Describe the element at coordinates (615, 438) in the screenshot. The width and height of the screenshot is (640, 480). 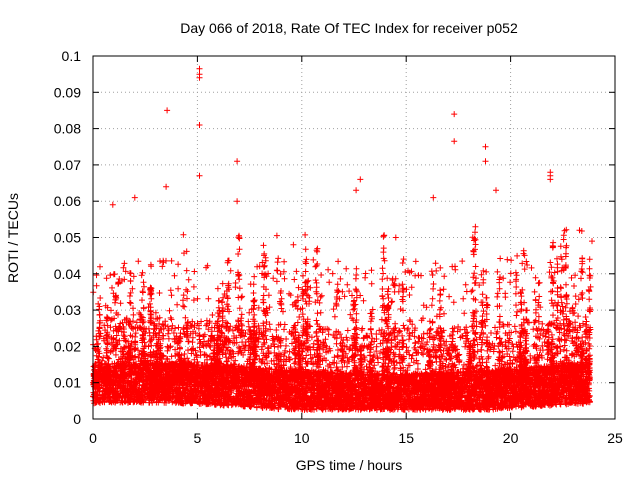
I see `x-tick-label: 25` at that location.